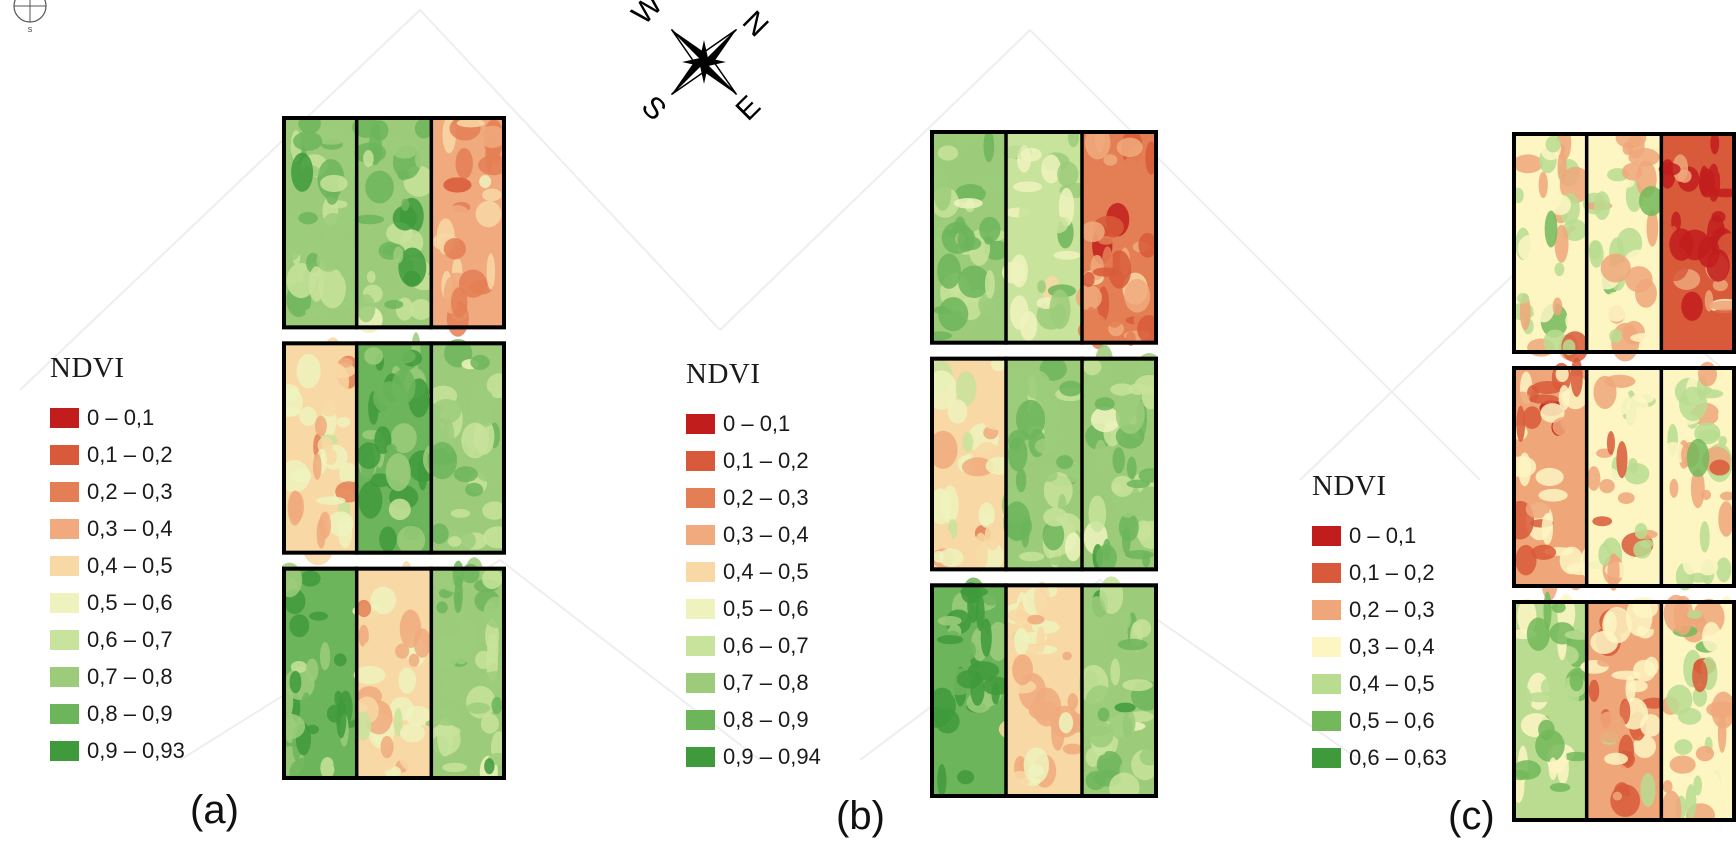  What do you see at coordinates (1379, 572) in the screenshot?
I see `legend-item: 0,1 – 0,2` at bounding box center [1379, 572].